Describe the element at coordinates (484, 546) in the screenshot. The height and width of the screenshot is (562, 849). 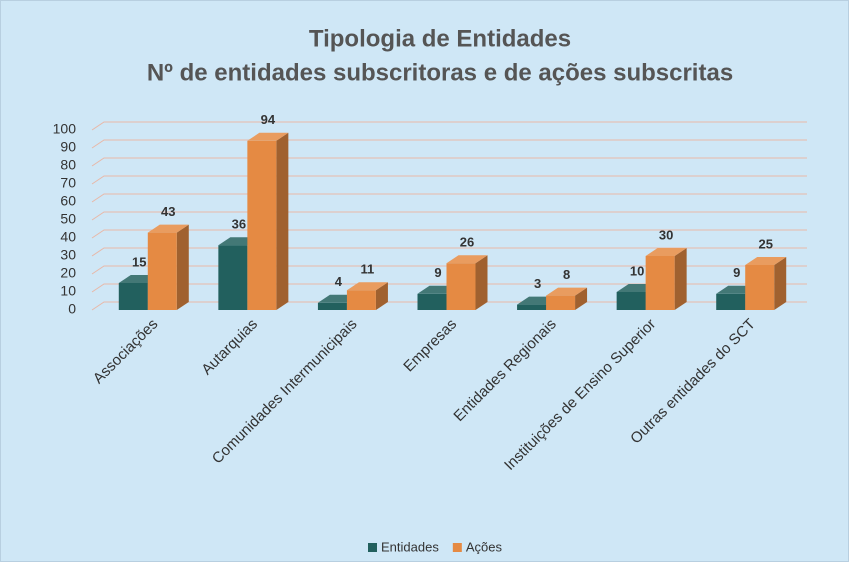
I see `legend-label: Ações` at that location.